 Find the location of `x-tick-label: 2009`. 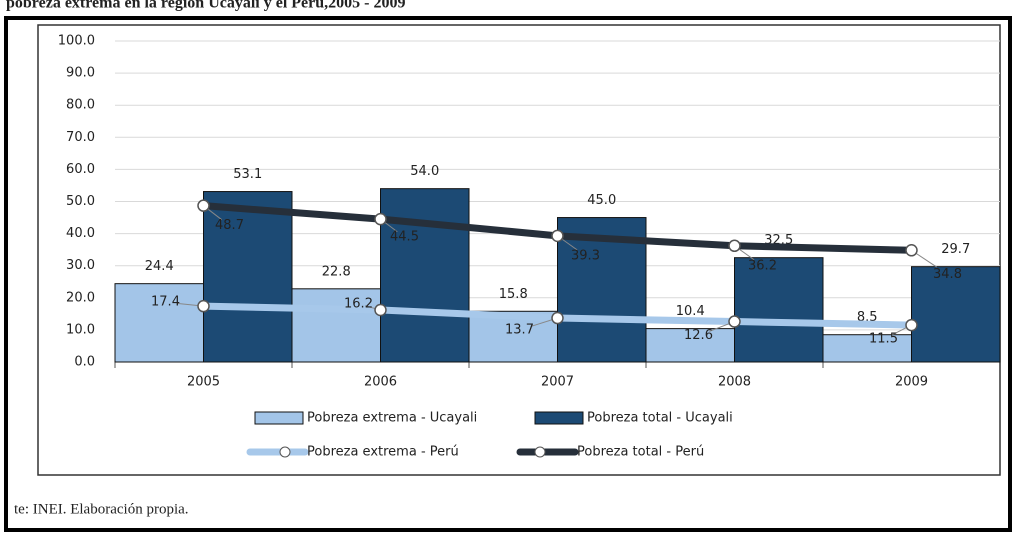

x-tick-label: 2009 is located at coordinates (911, 382).